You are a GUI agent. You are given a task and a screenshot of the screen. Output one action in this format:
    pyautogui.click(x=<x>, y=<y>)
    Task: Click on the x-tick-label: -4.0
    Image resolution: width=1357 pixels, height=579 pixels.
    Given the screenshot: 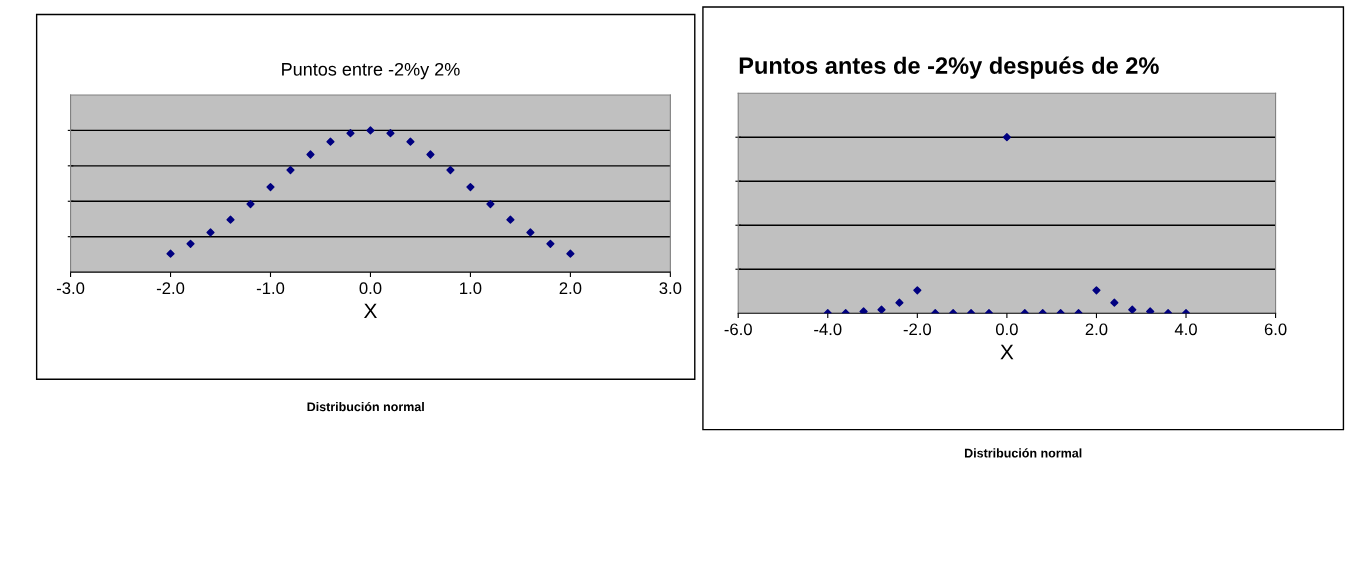 What is the action you would take?
    pyautogui.click(x=828, y=329)
    